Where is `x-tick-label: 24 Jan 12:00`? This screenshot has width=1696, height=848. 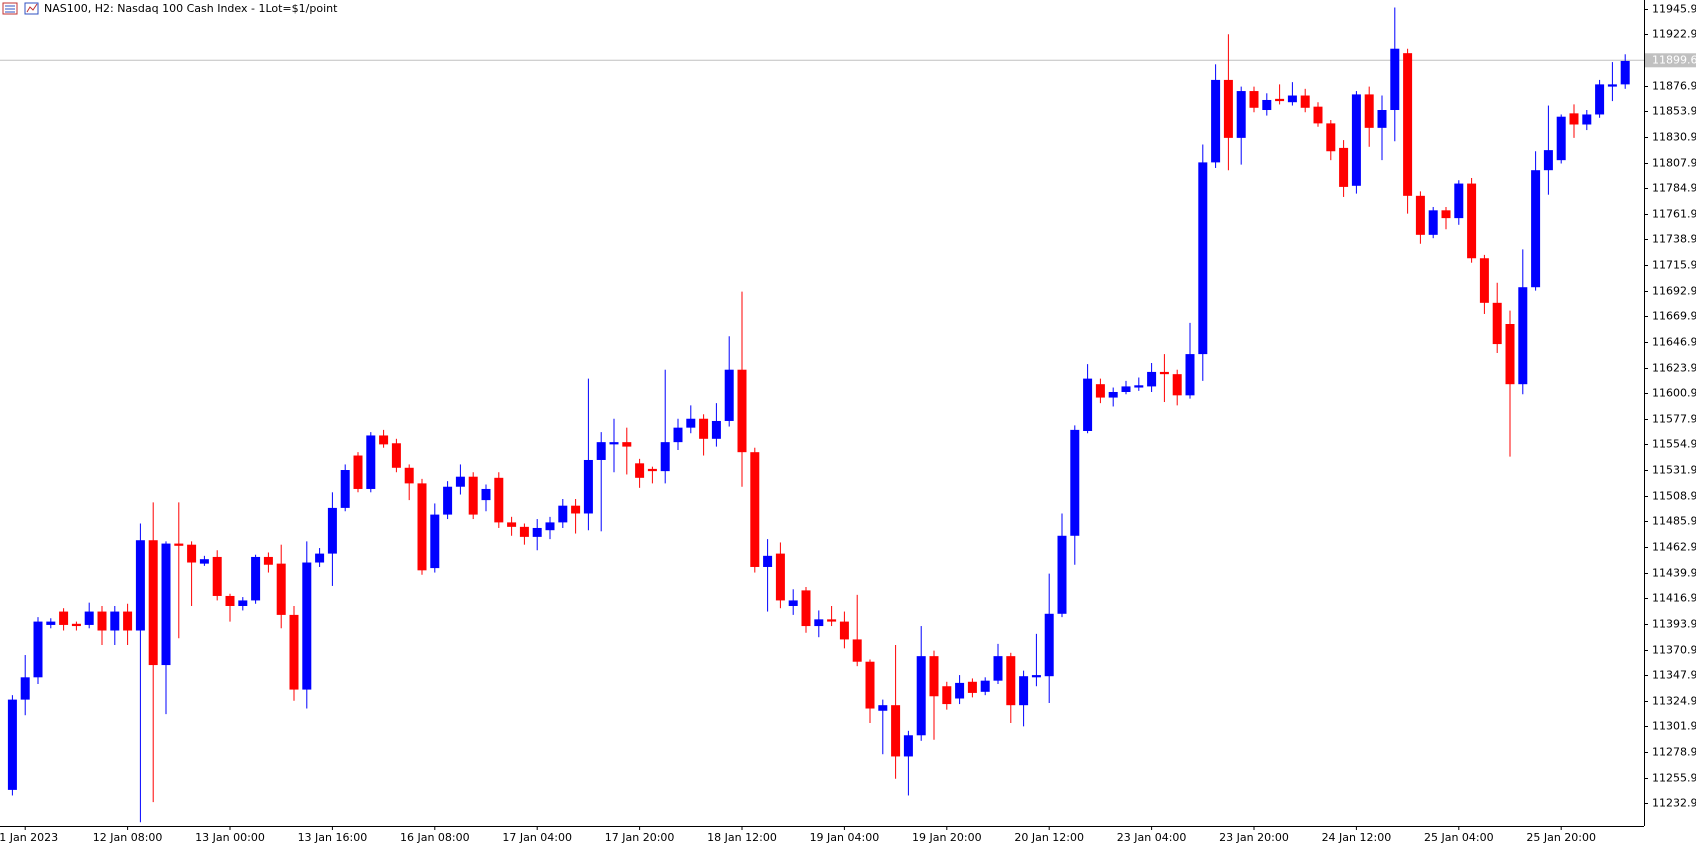
x-tick-label: 24 Jan 12:00 is located at coordinates (1357, 837).